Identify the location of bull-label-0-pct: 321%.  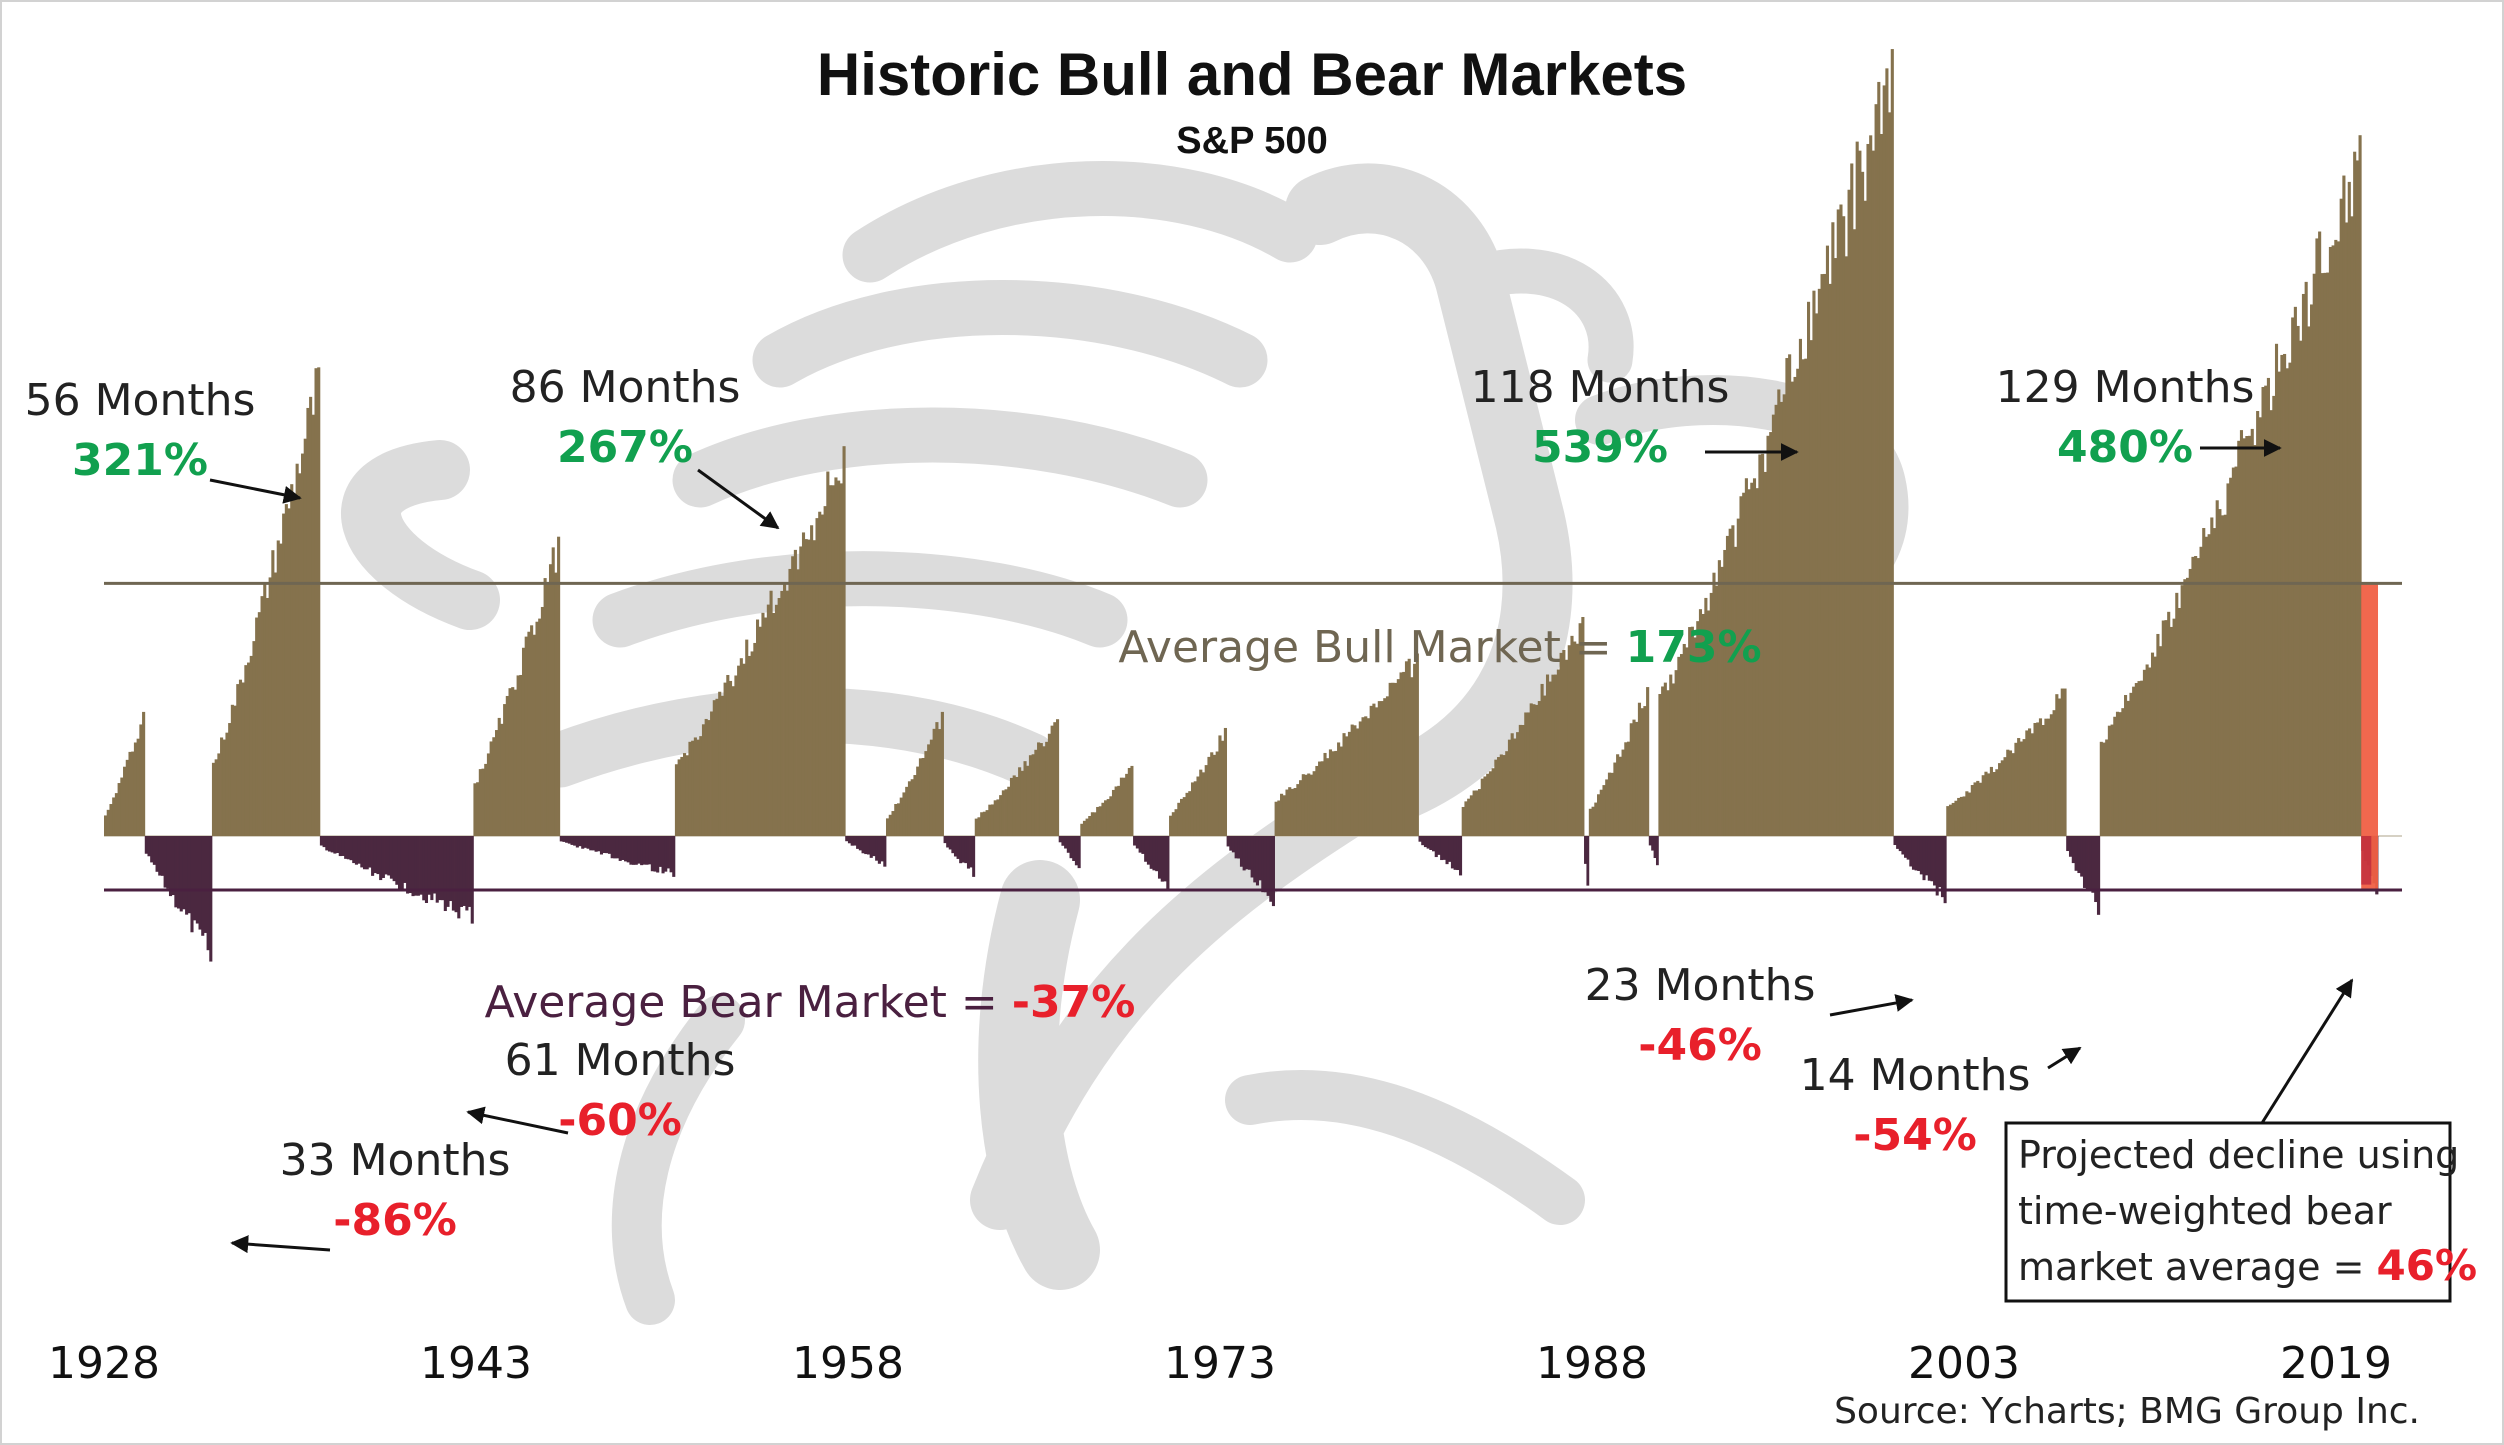
(140, 460).